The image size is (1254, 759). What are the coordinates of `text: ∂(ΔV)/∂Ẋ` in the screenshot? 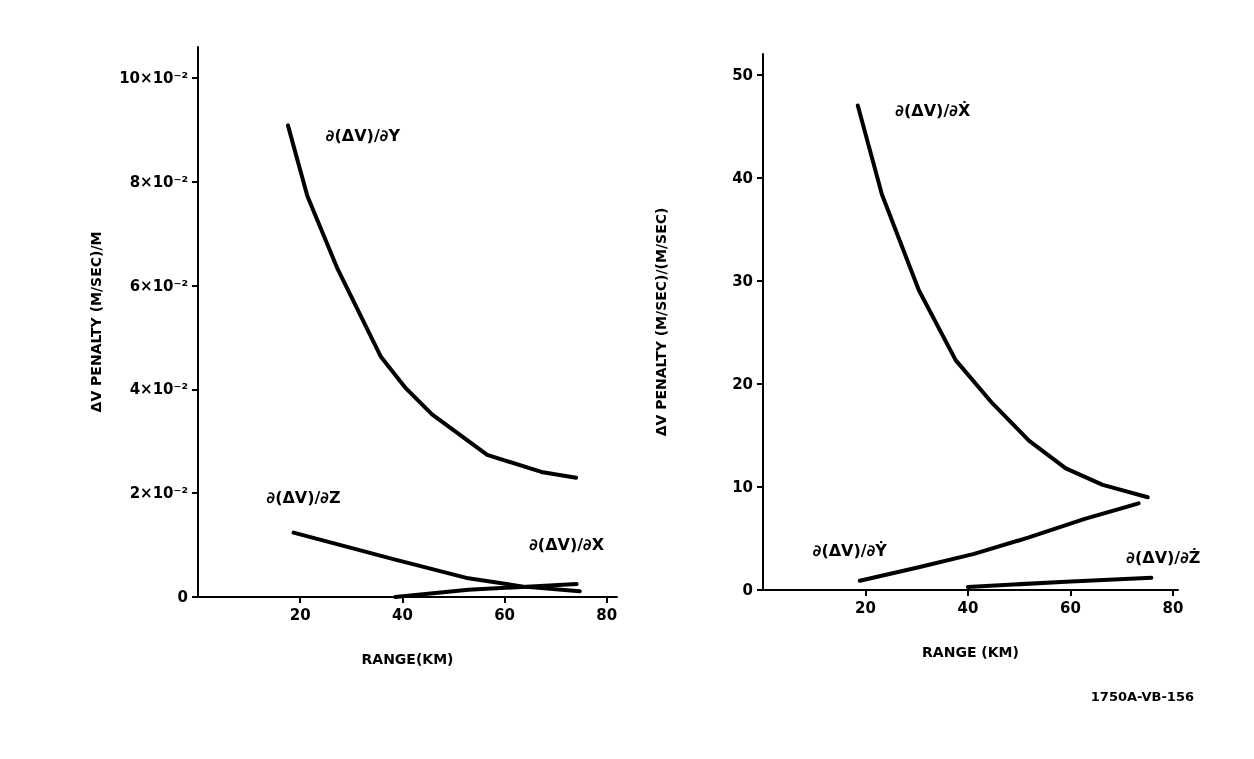 It's located at (933, 111).